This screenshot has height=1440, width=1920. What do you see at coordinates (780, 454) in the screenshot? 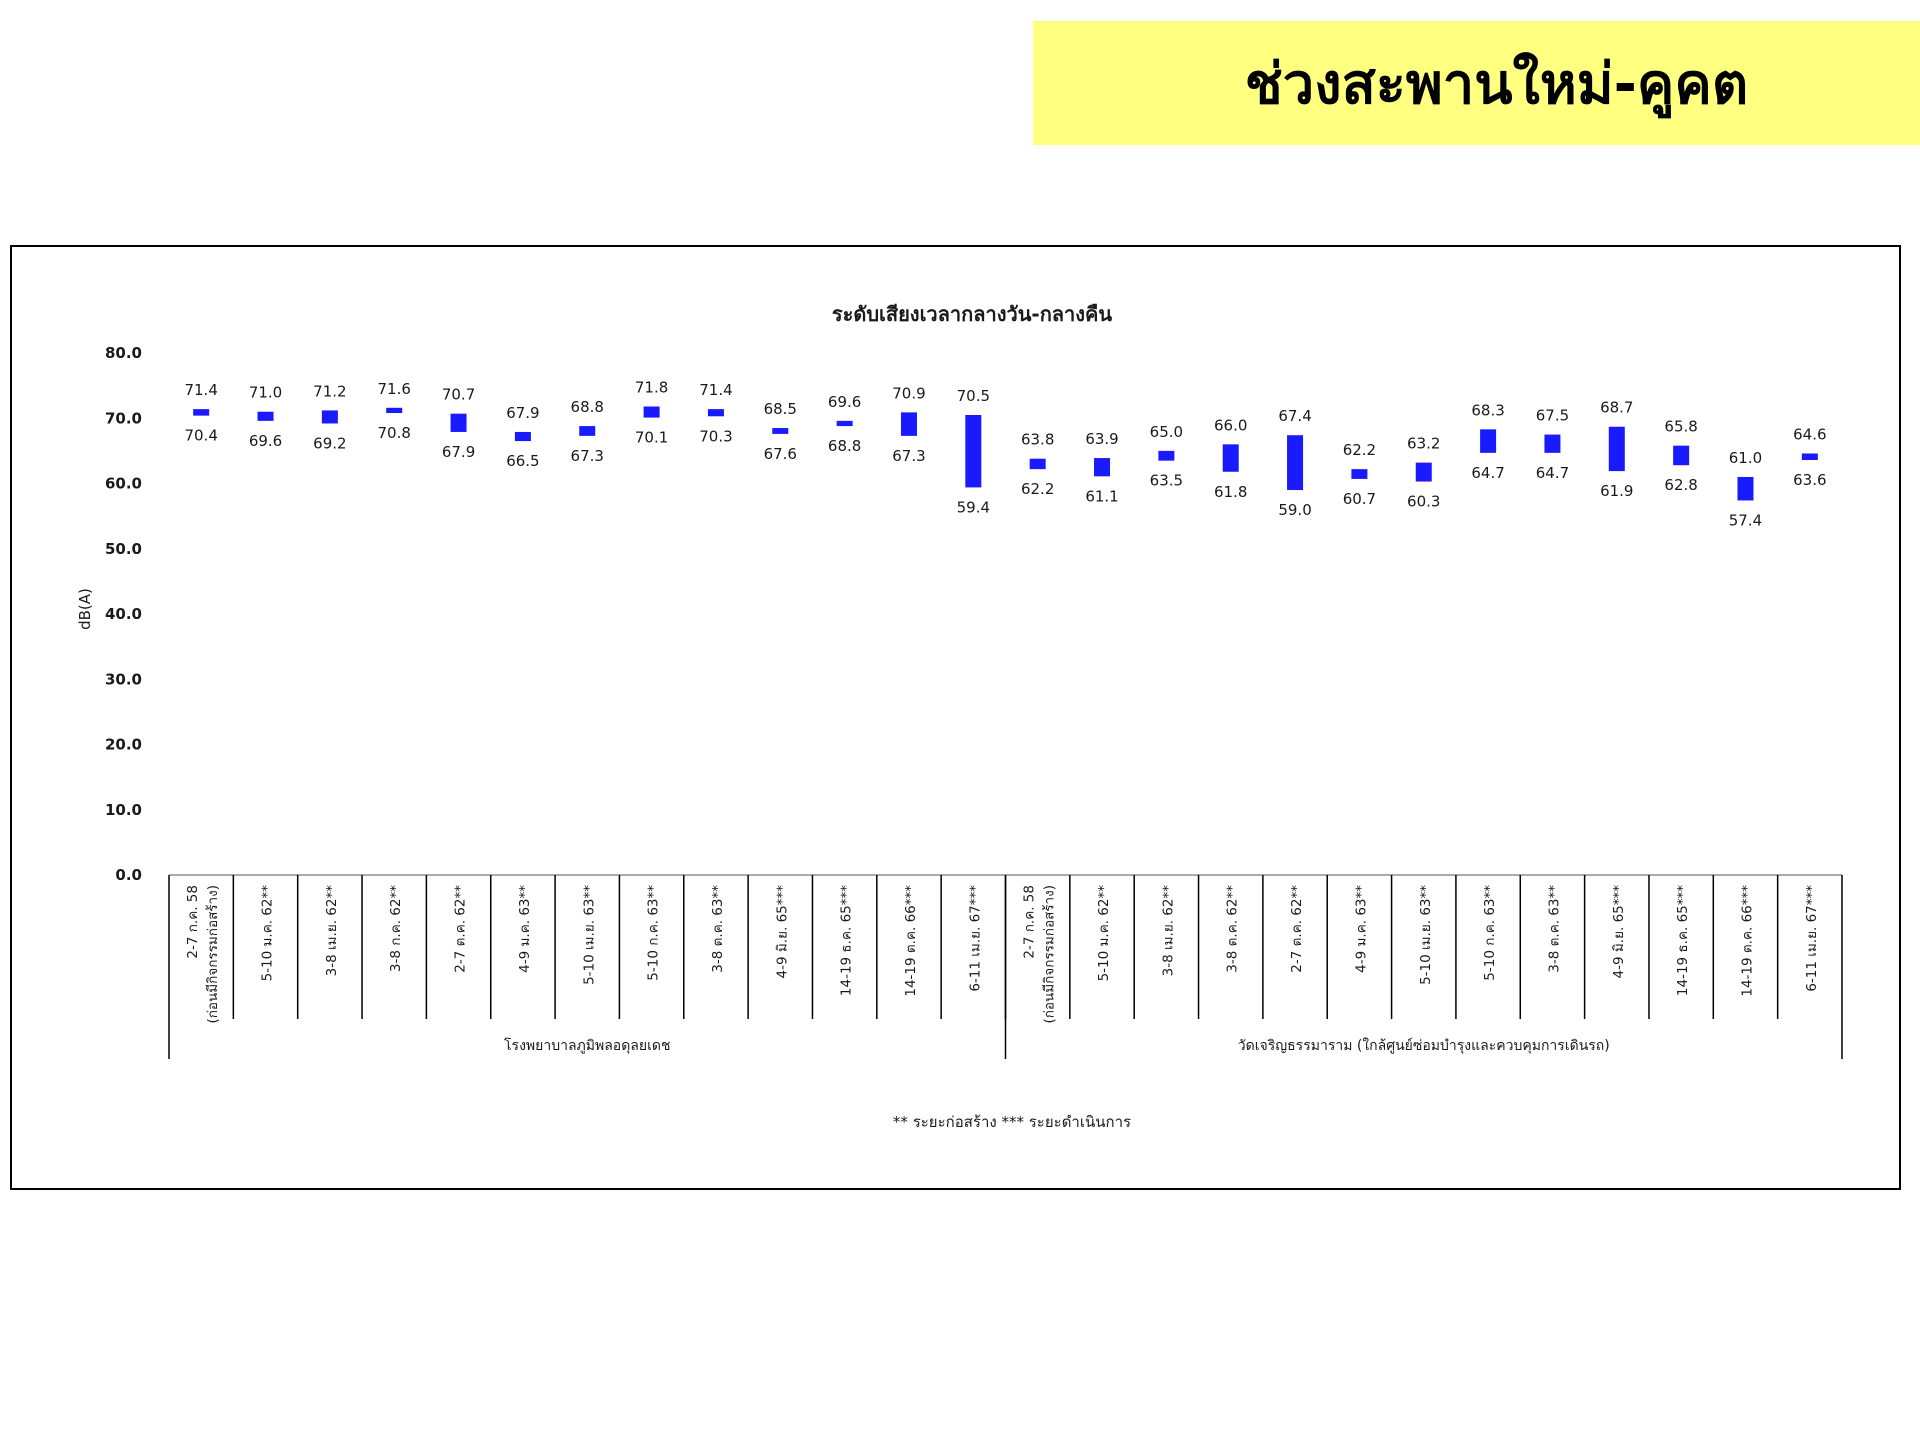
I see `low-value-label: 67.6` at bounding box center [780, 454].